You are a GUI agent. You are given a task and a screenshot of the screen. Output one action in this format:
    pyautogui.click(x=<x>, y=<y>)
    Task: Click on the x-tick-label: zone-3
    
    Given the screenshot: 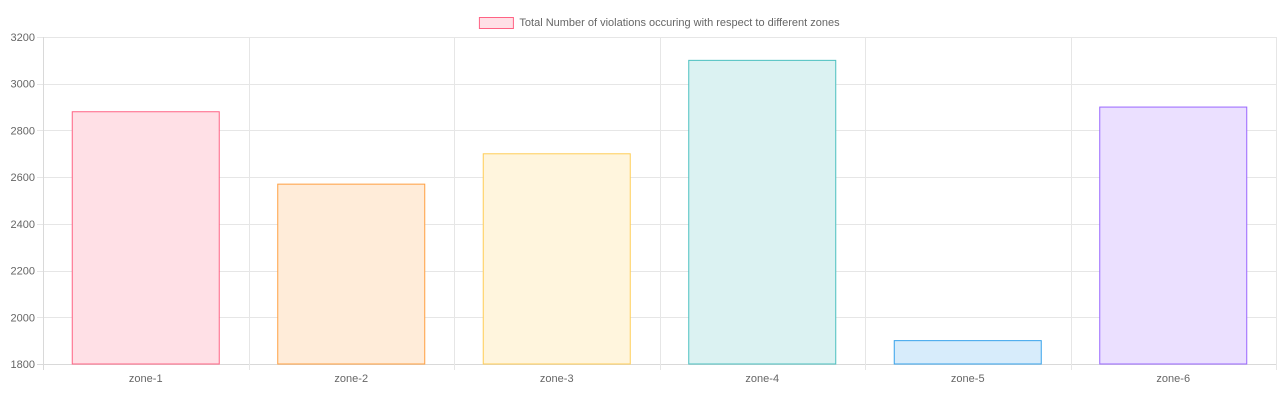 What is the action you would take?
    pyautogui.click(x=557, y=379)
    